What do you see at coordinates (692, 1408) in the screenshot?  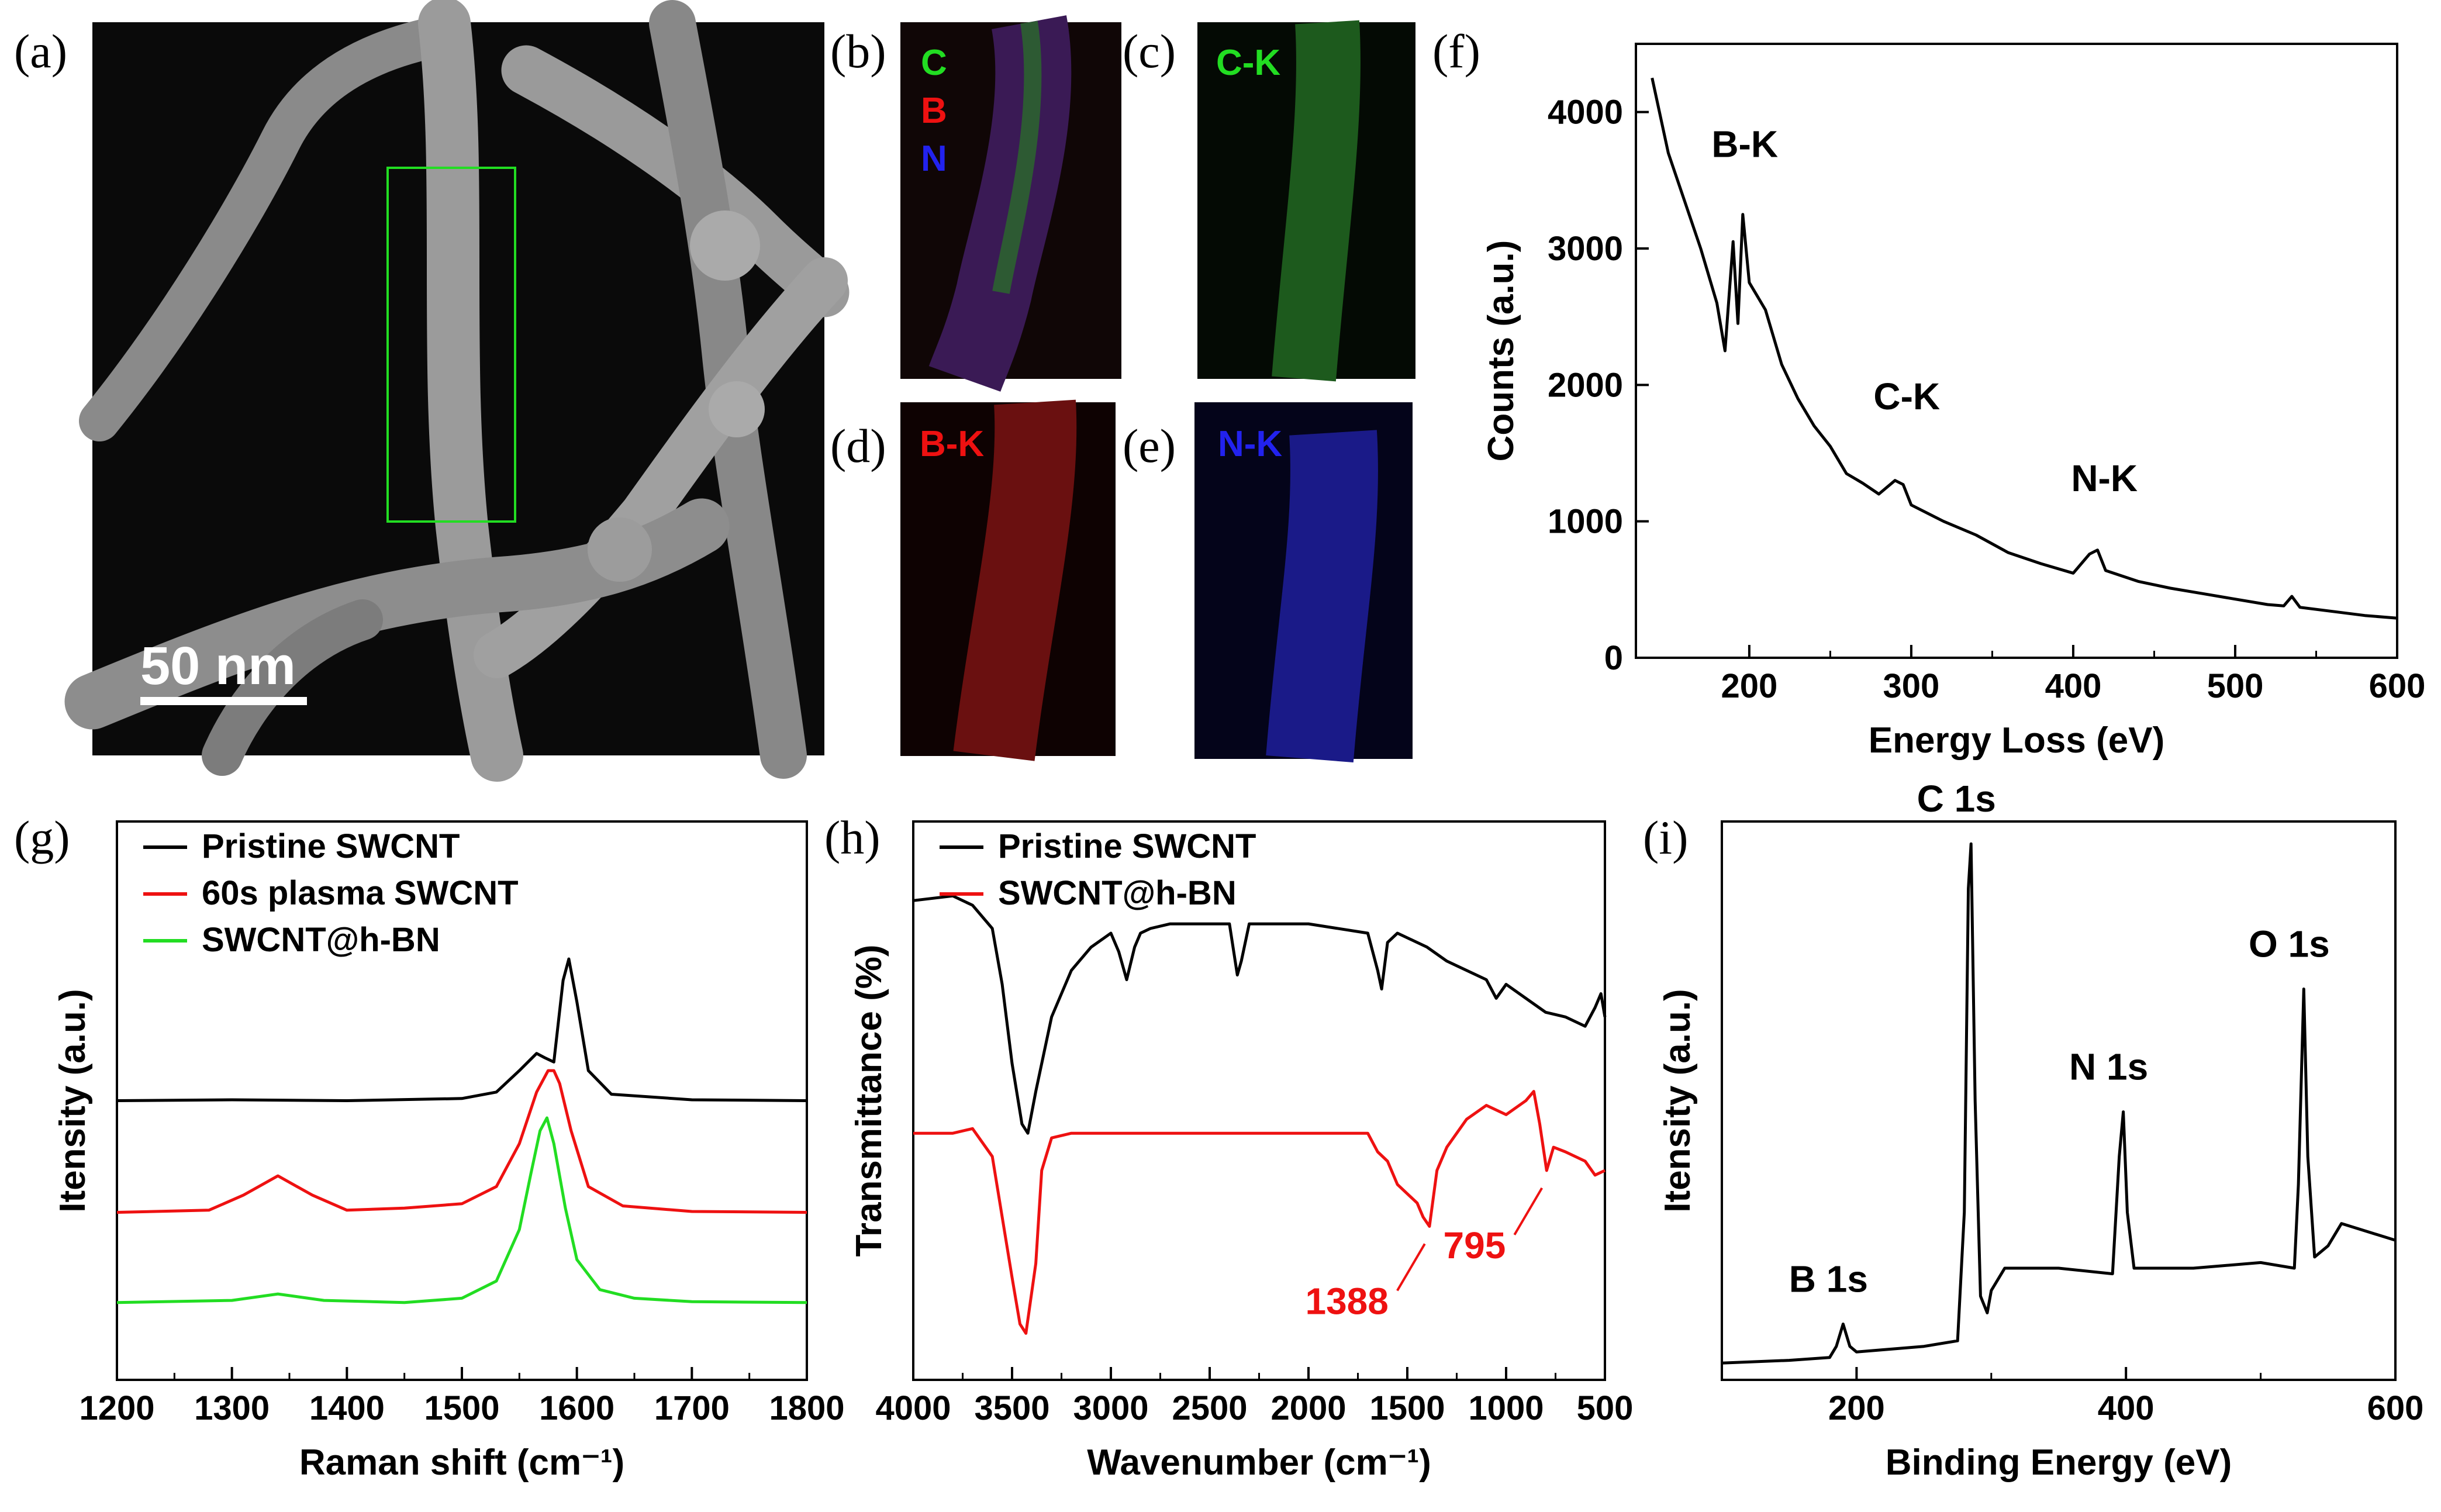 I see `chart-g-xtick-label: 1700` at bounding box center [692, 1408].